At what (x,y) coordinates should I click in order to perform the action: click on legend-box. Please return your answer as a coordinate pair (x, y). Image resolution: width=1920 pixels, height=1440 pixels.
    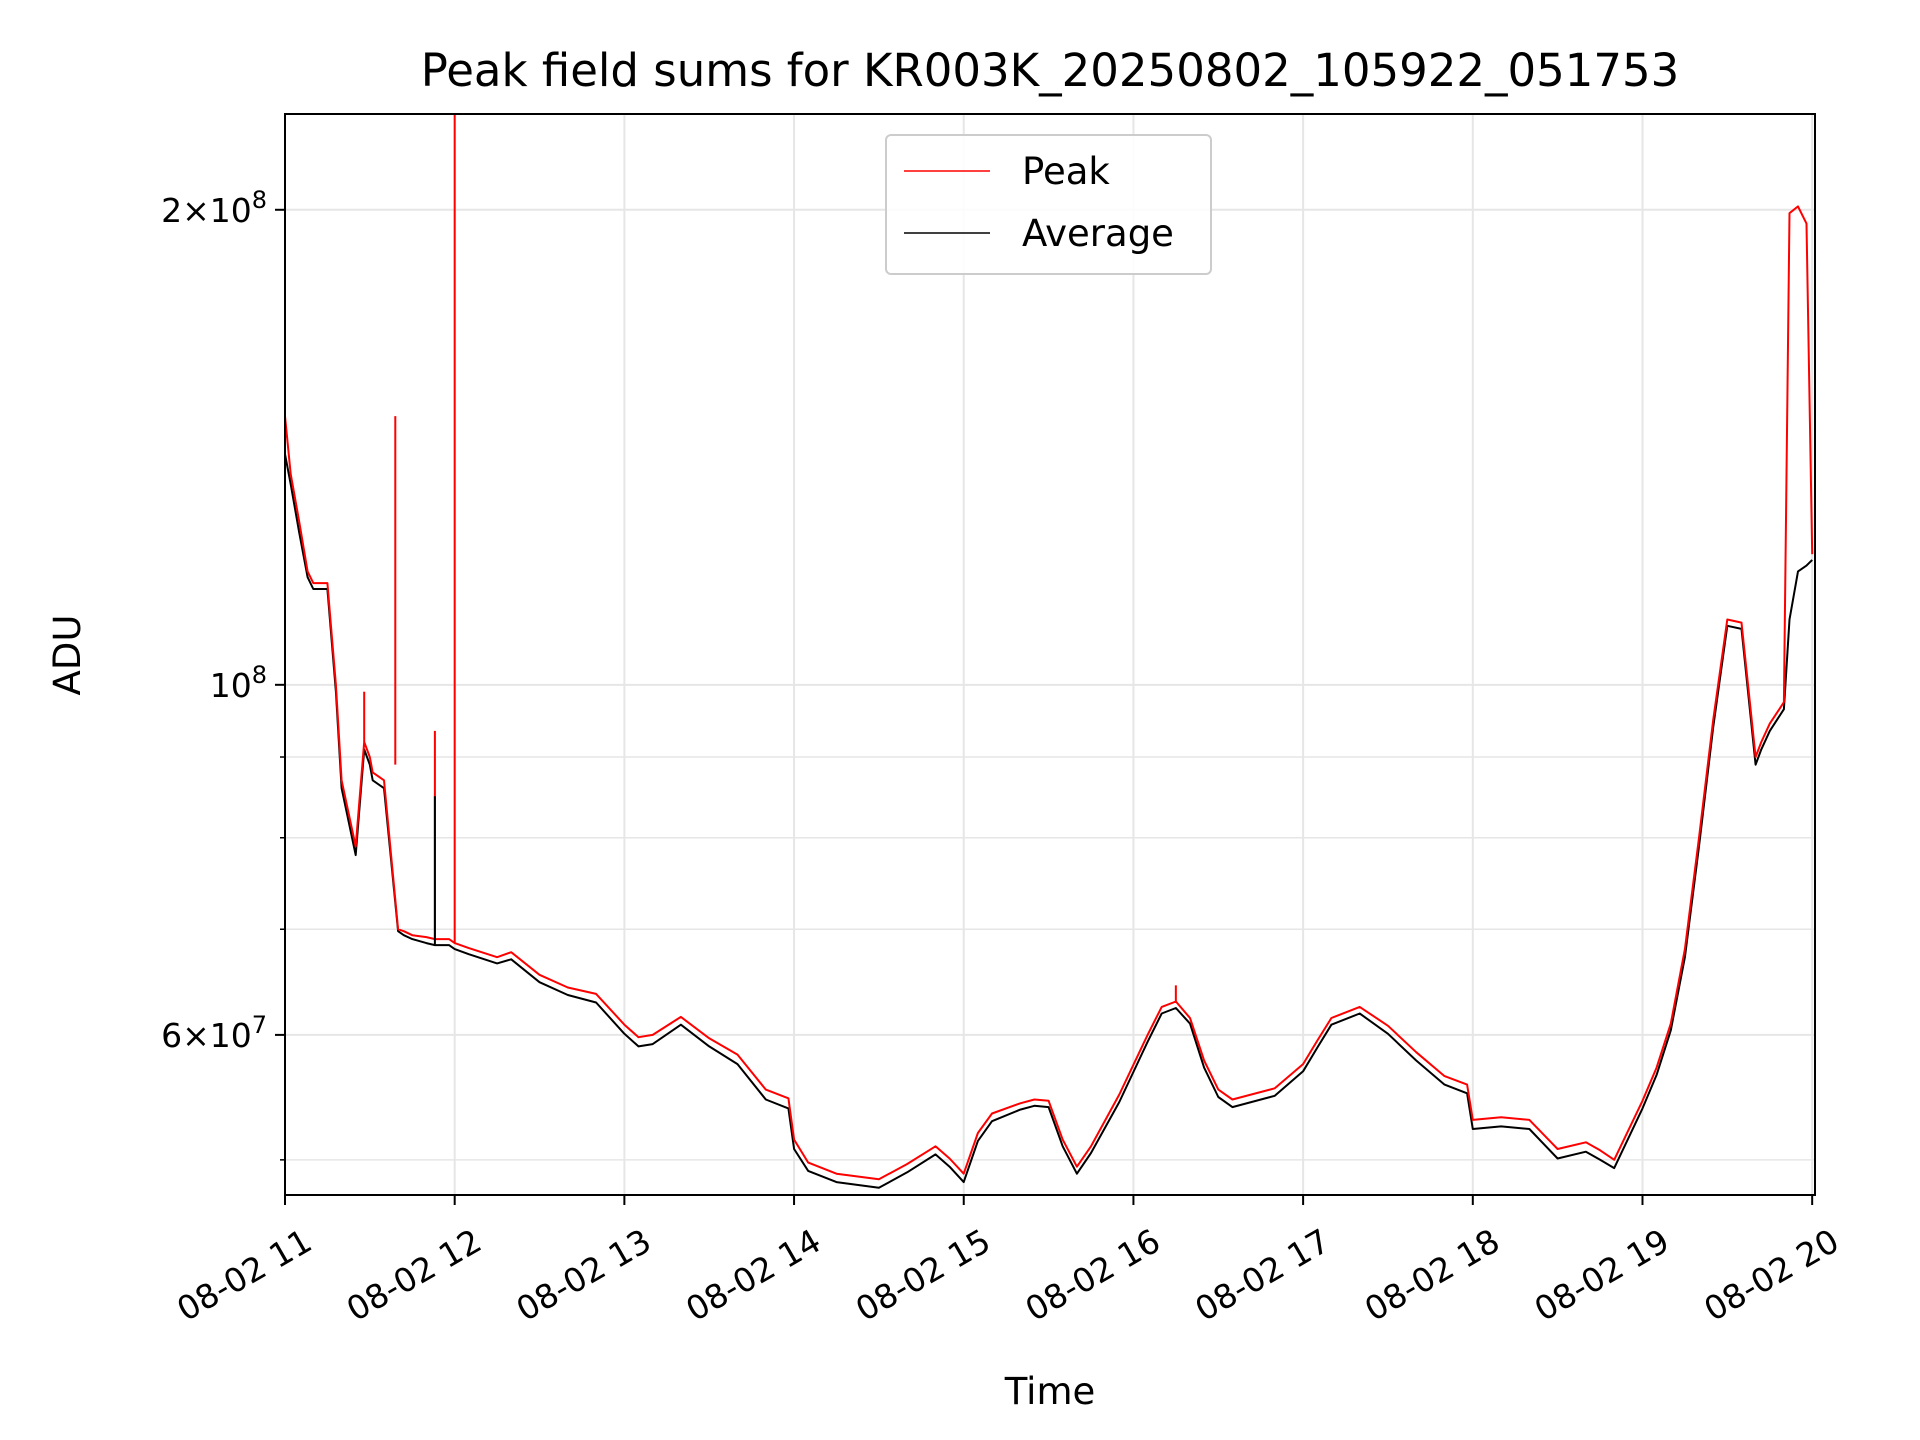
    Looking at the image, I should click on (1048, 204).